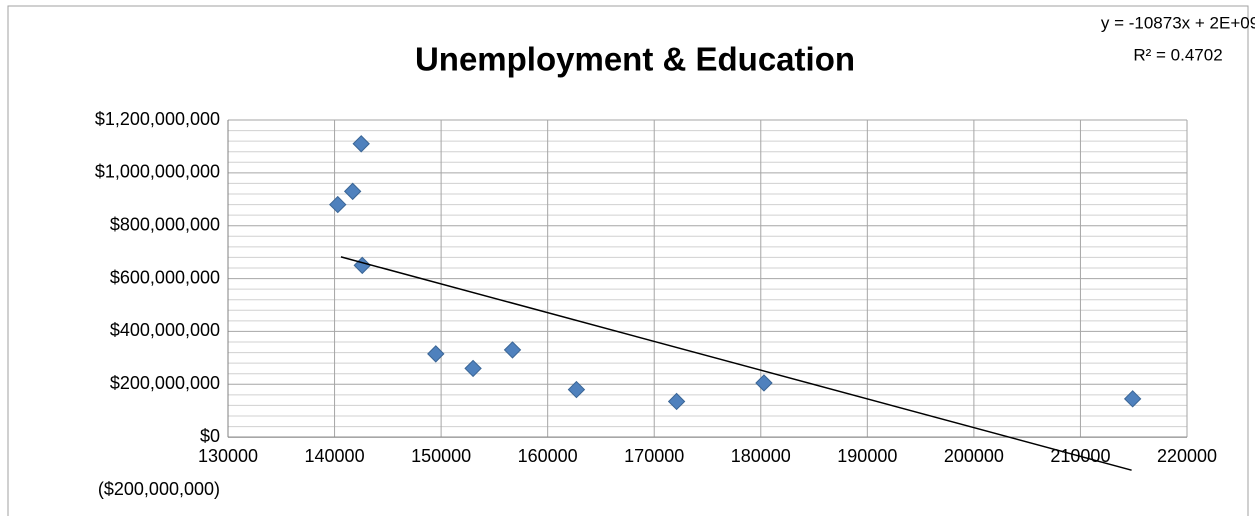 The width and height of the screenshot is (1255, 516). I want to click on x-tick-label: 190000, so click(867, 456).